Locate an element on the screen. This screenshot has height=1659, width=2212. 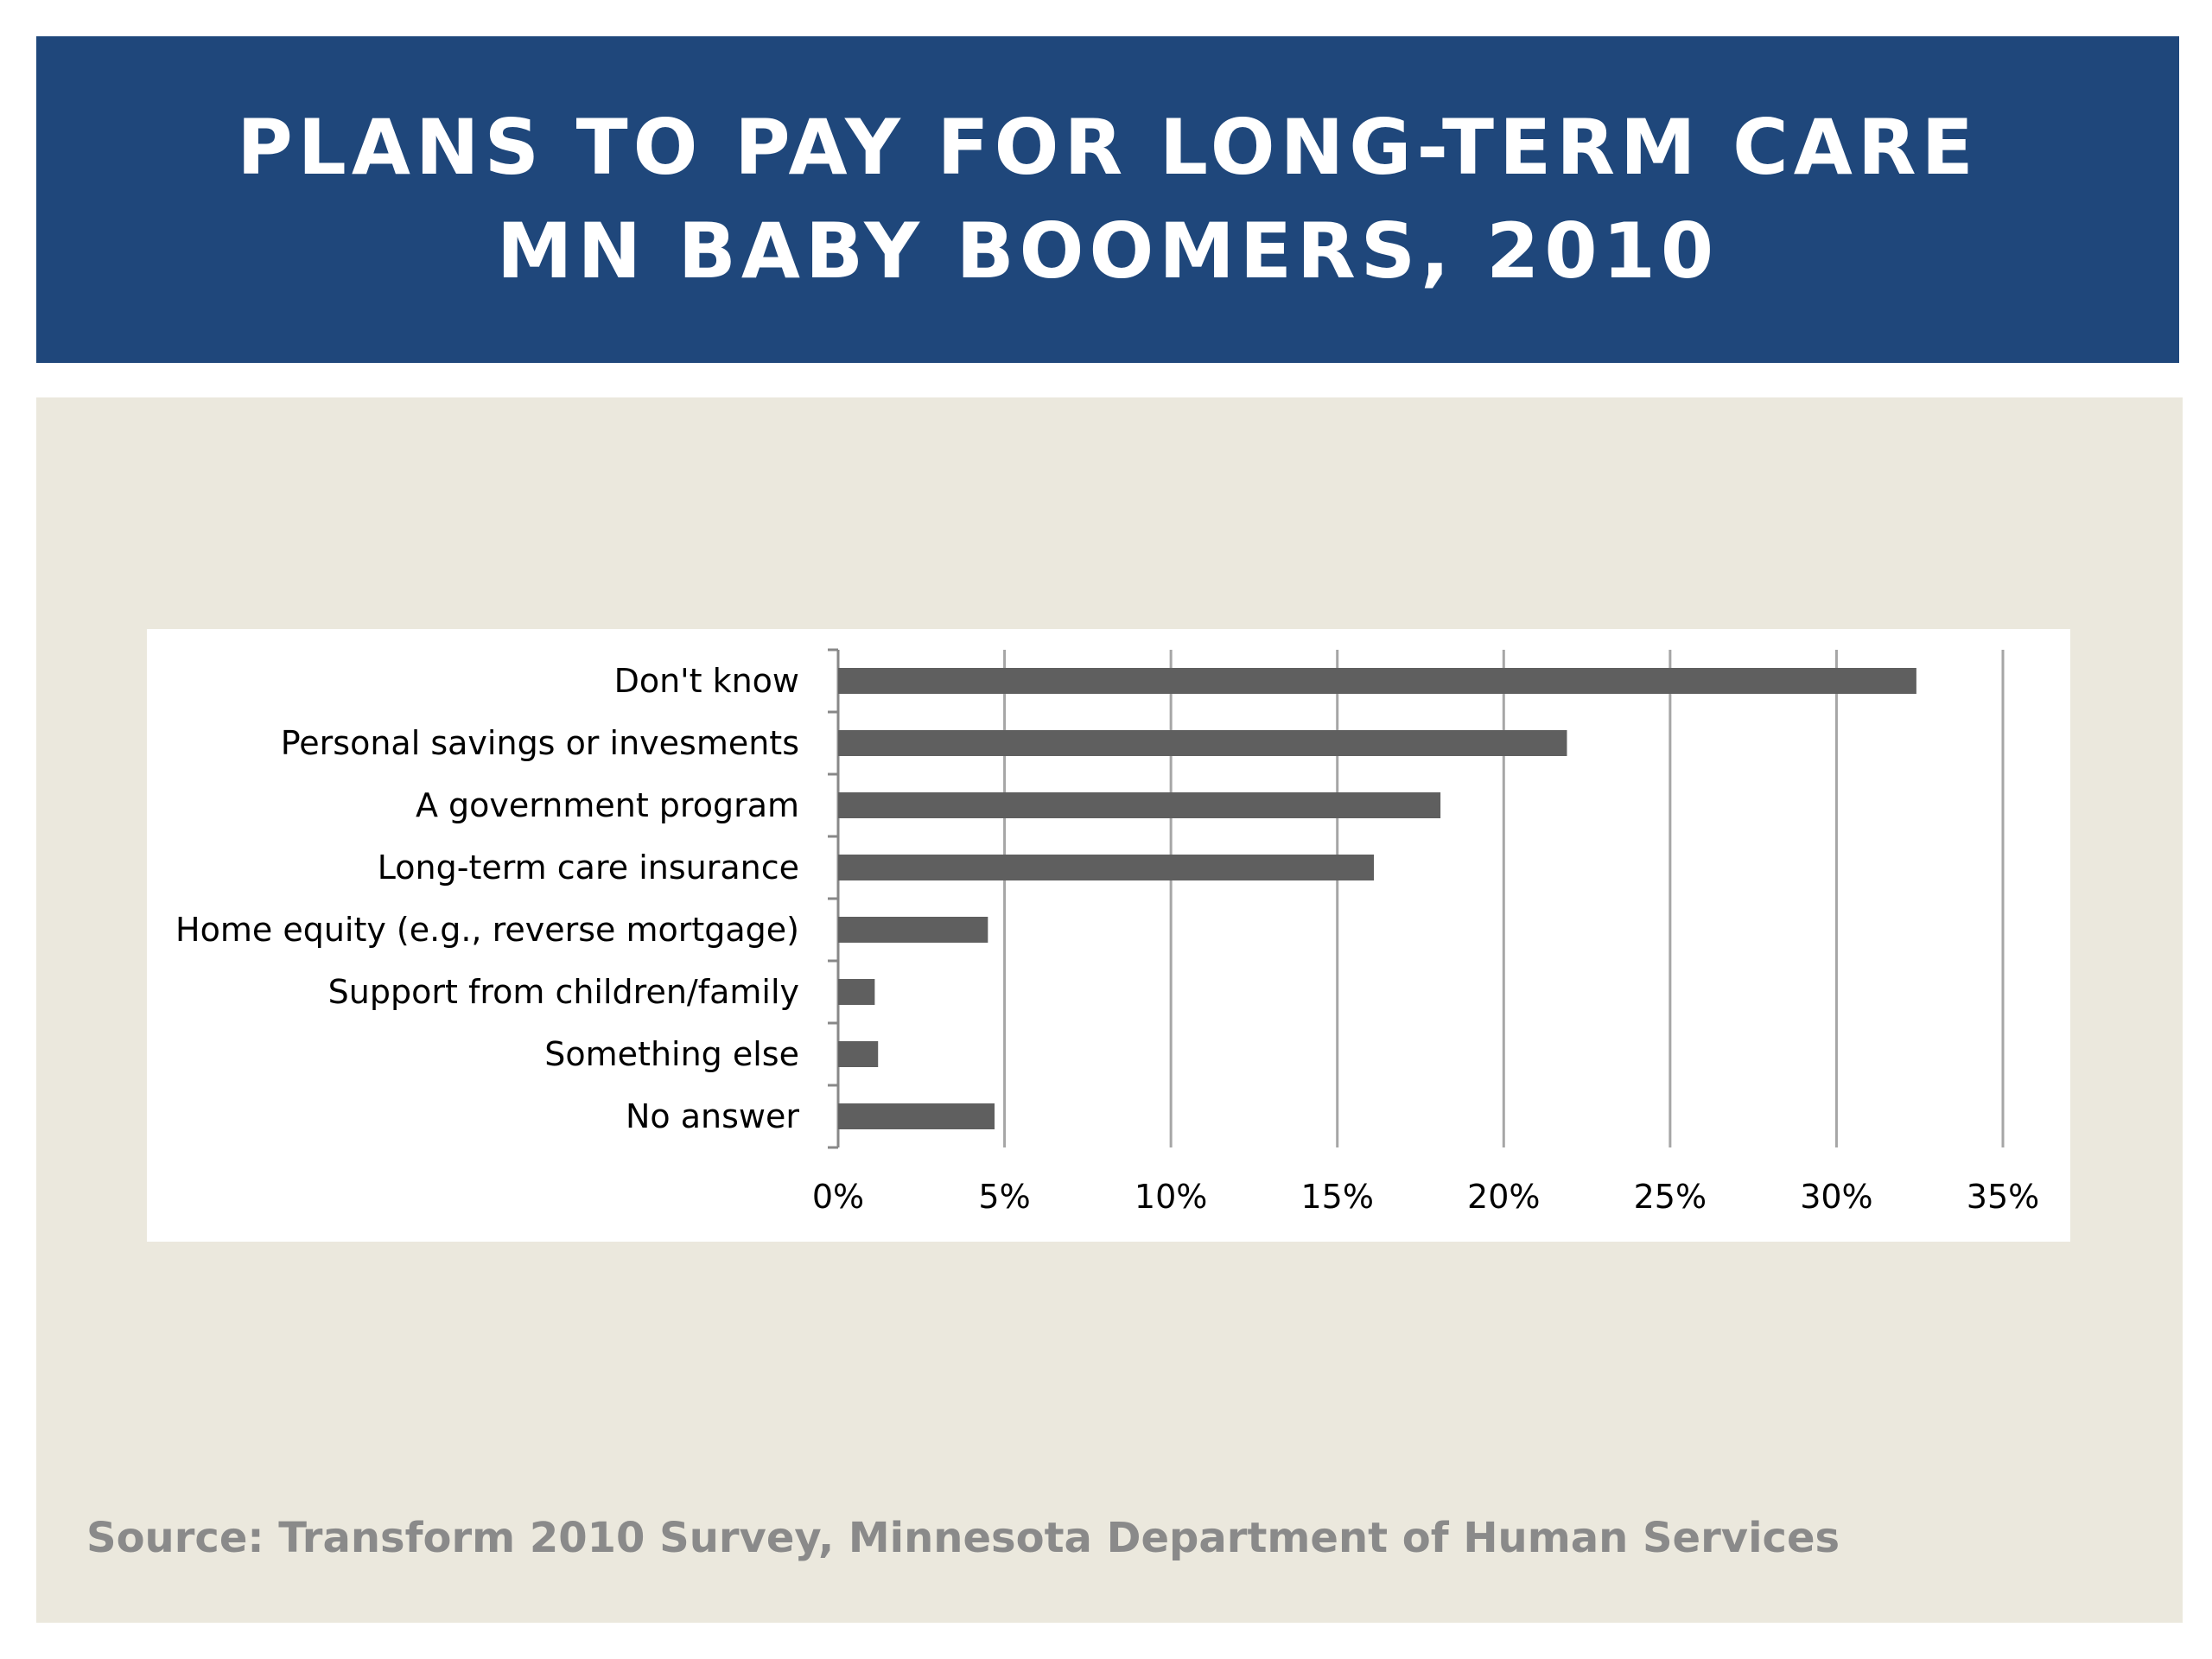
x-tick-label: 15% is located at coordinates (1336, 1197).